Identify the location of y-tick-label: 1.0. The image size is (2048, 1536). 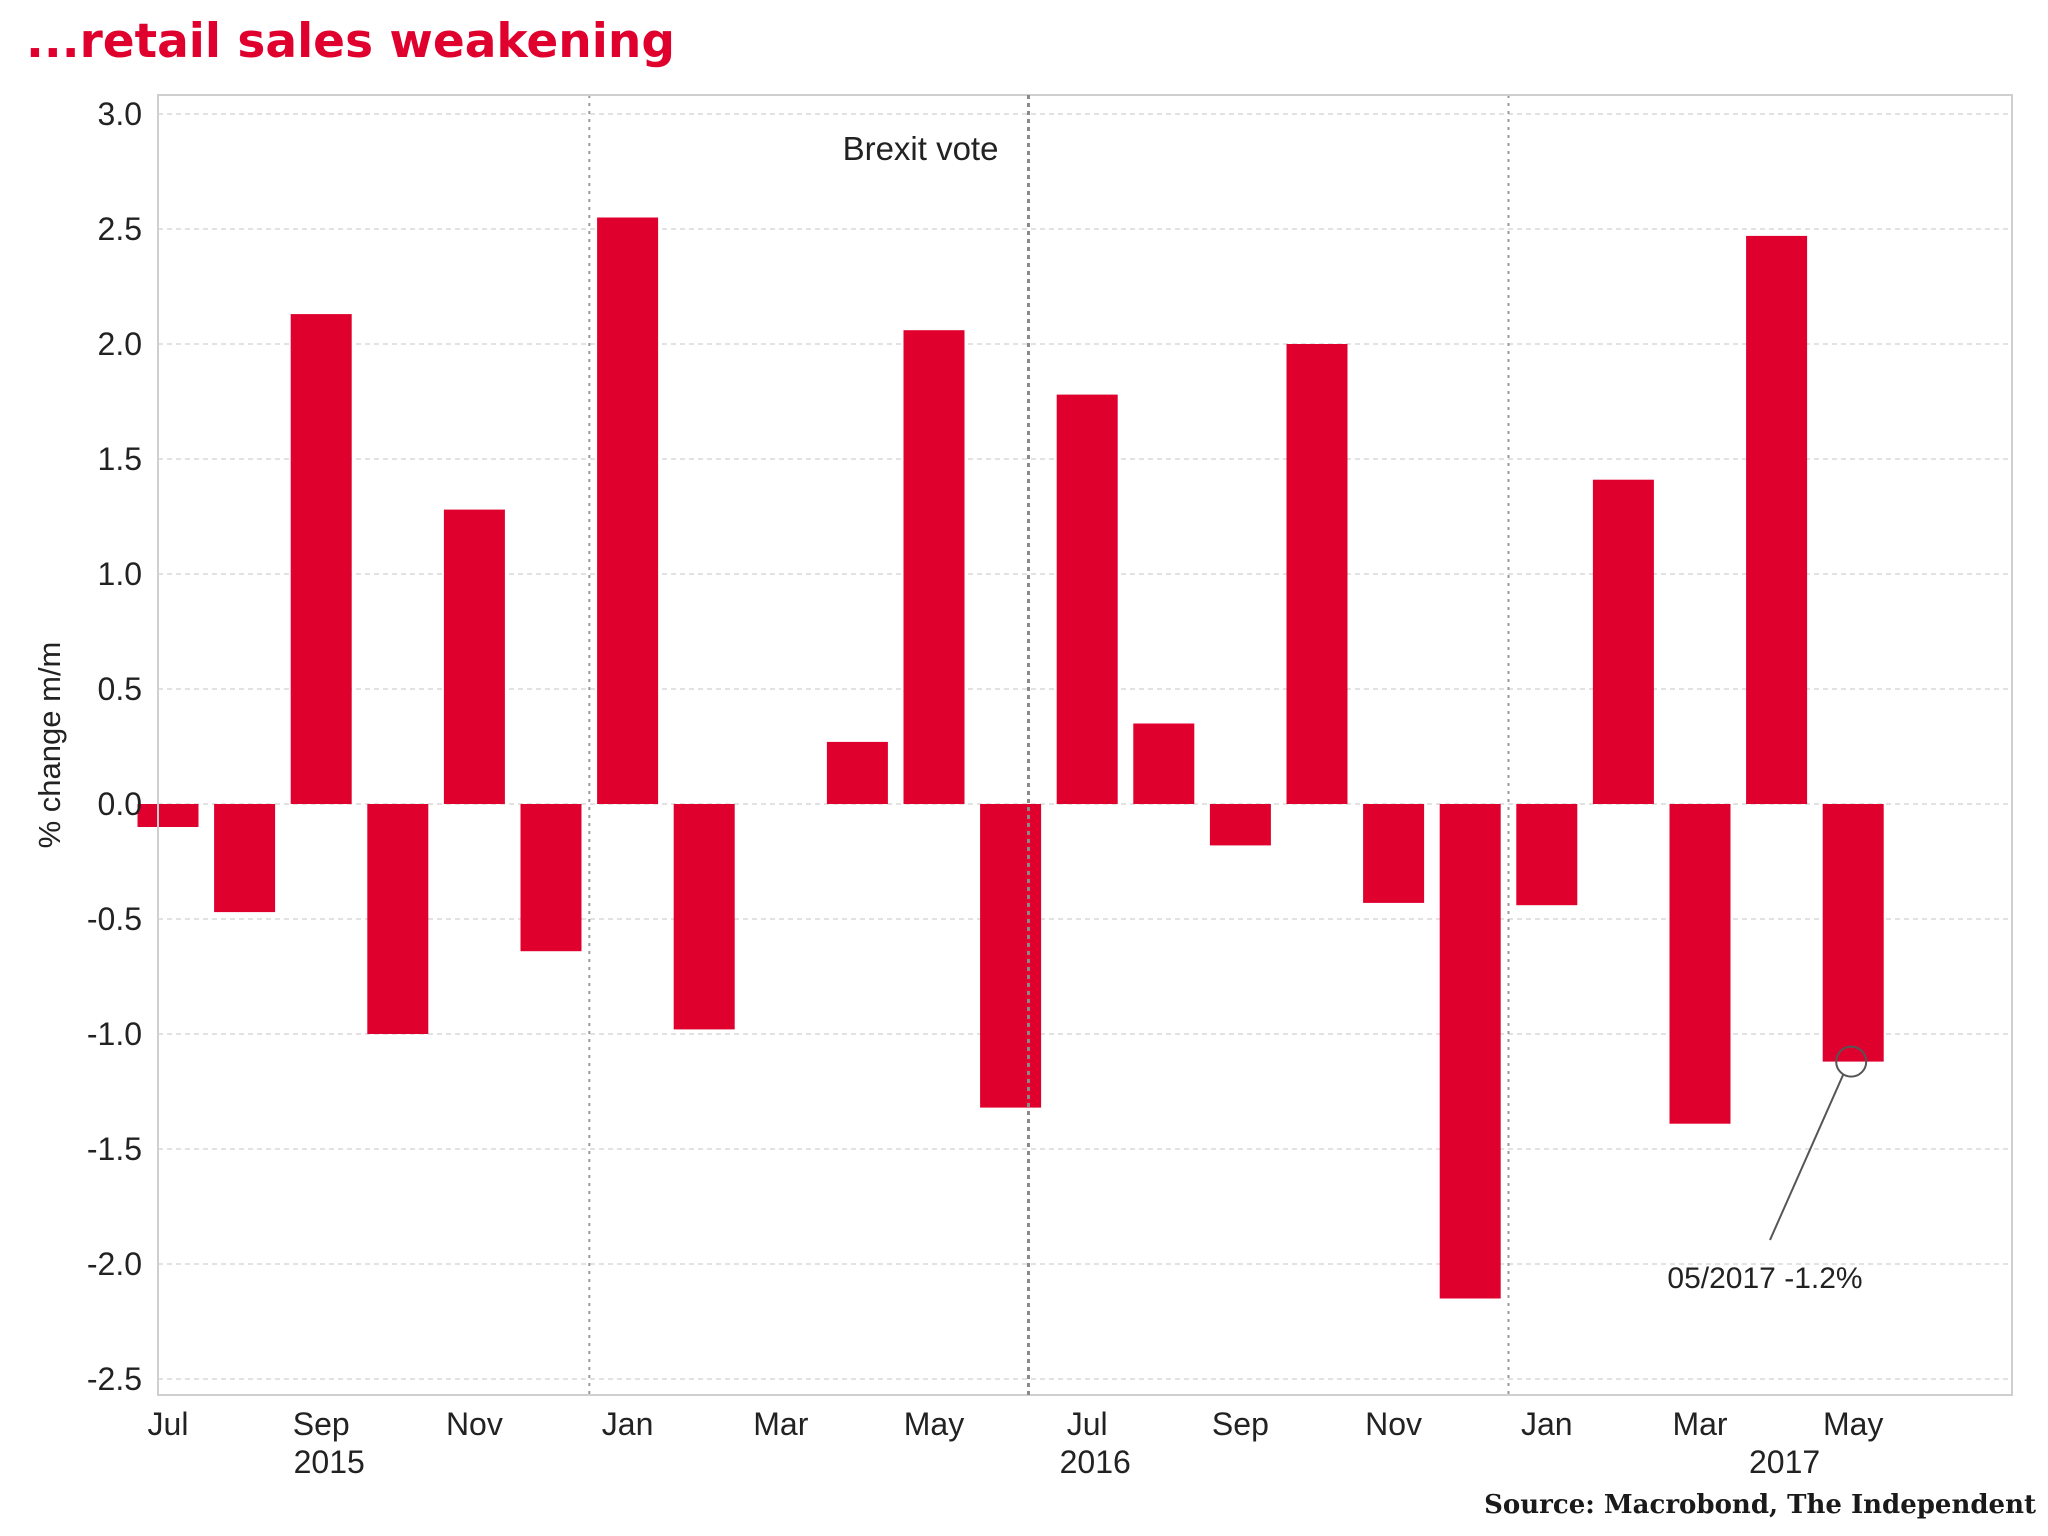
(120, 574).